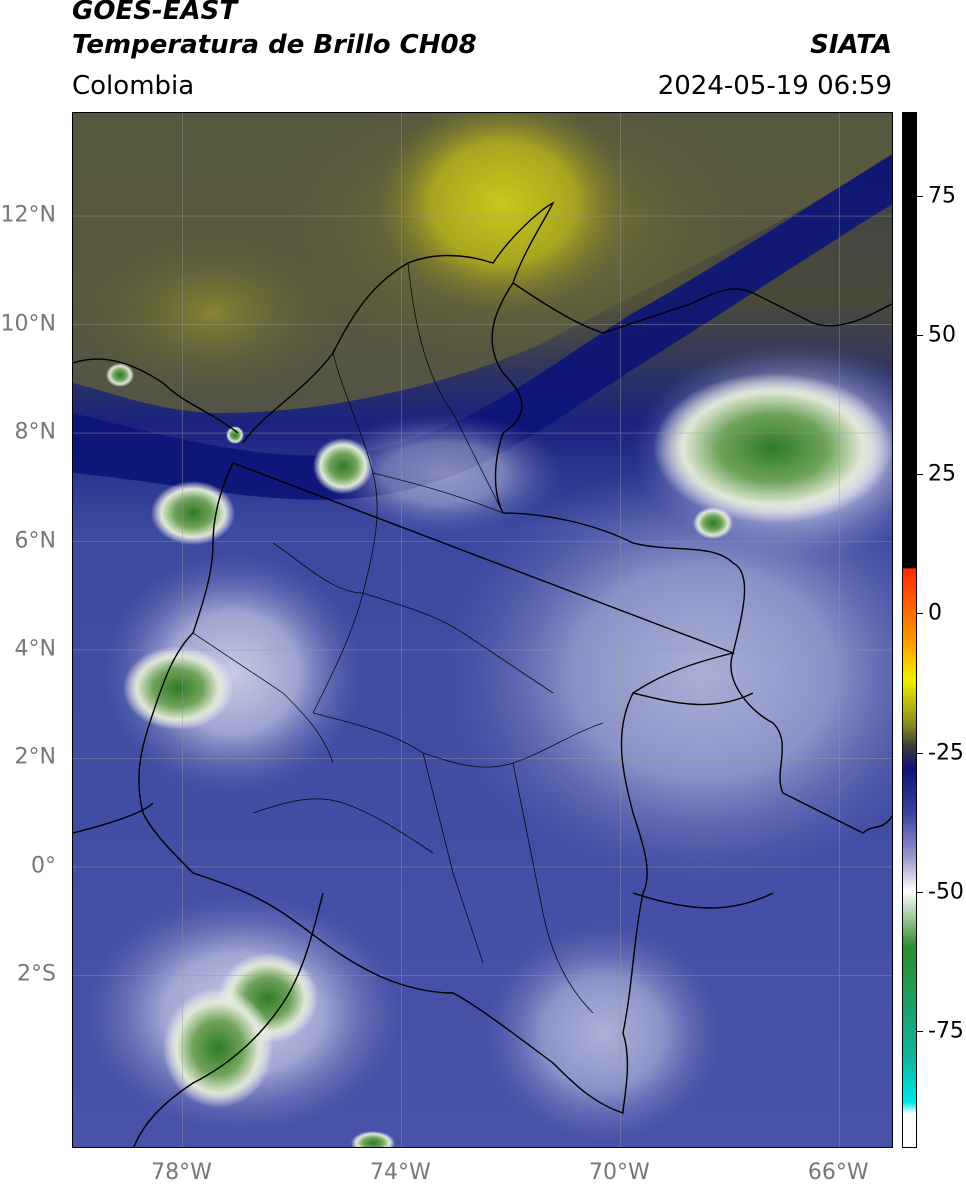 This screenshot has height=1190, width=966. Describe the element at coordinates (909, 630) in the screenshot. I see `colorbar` at that location.